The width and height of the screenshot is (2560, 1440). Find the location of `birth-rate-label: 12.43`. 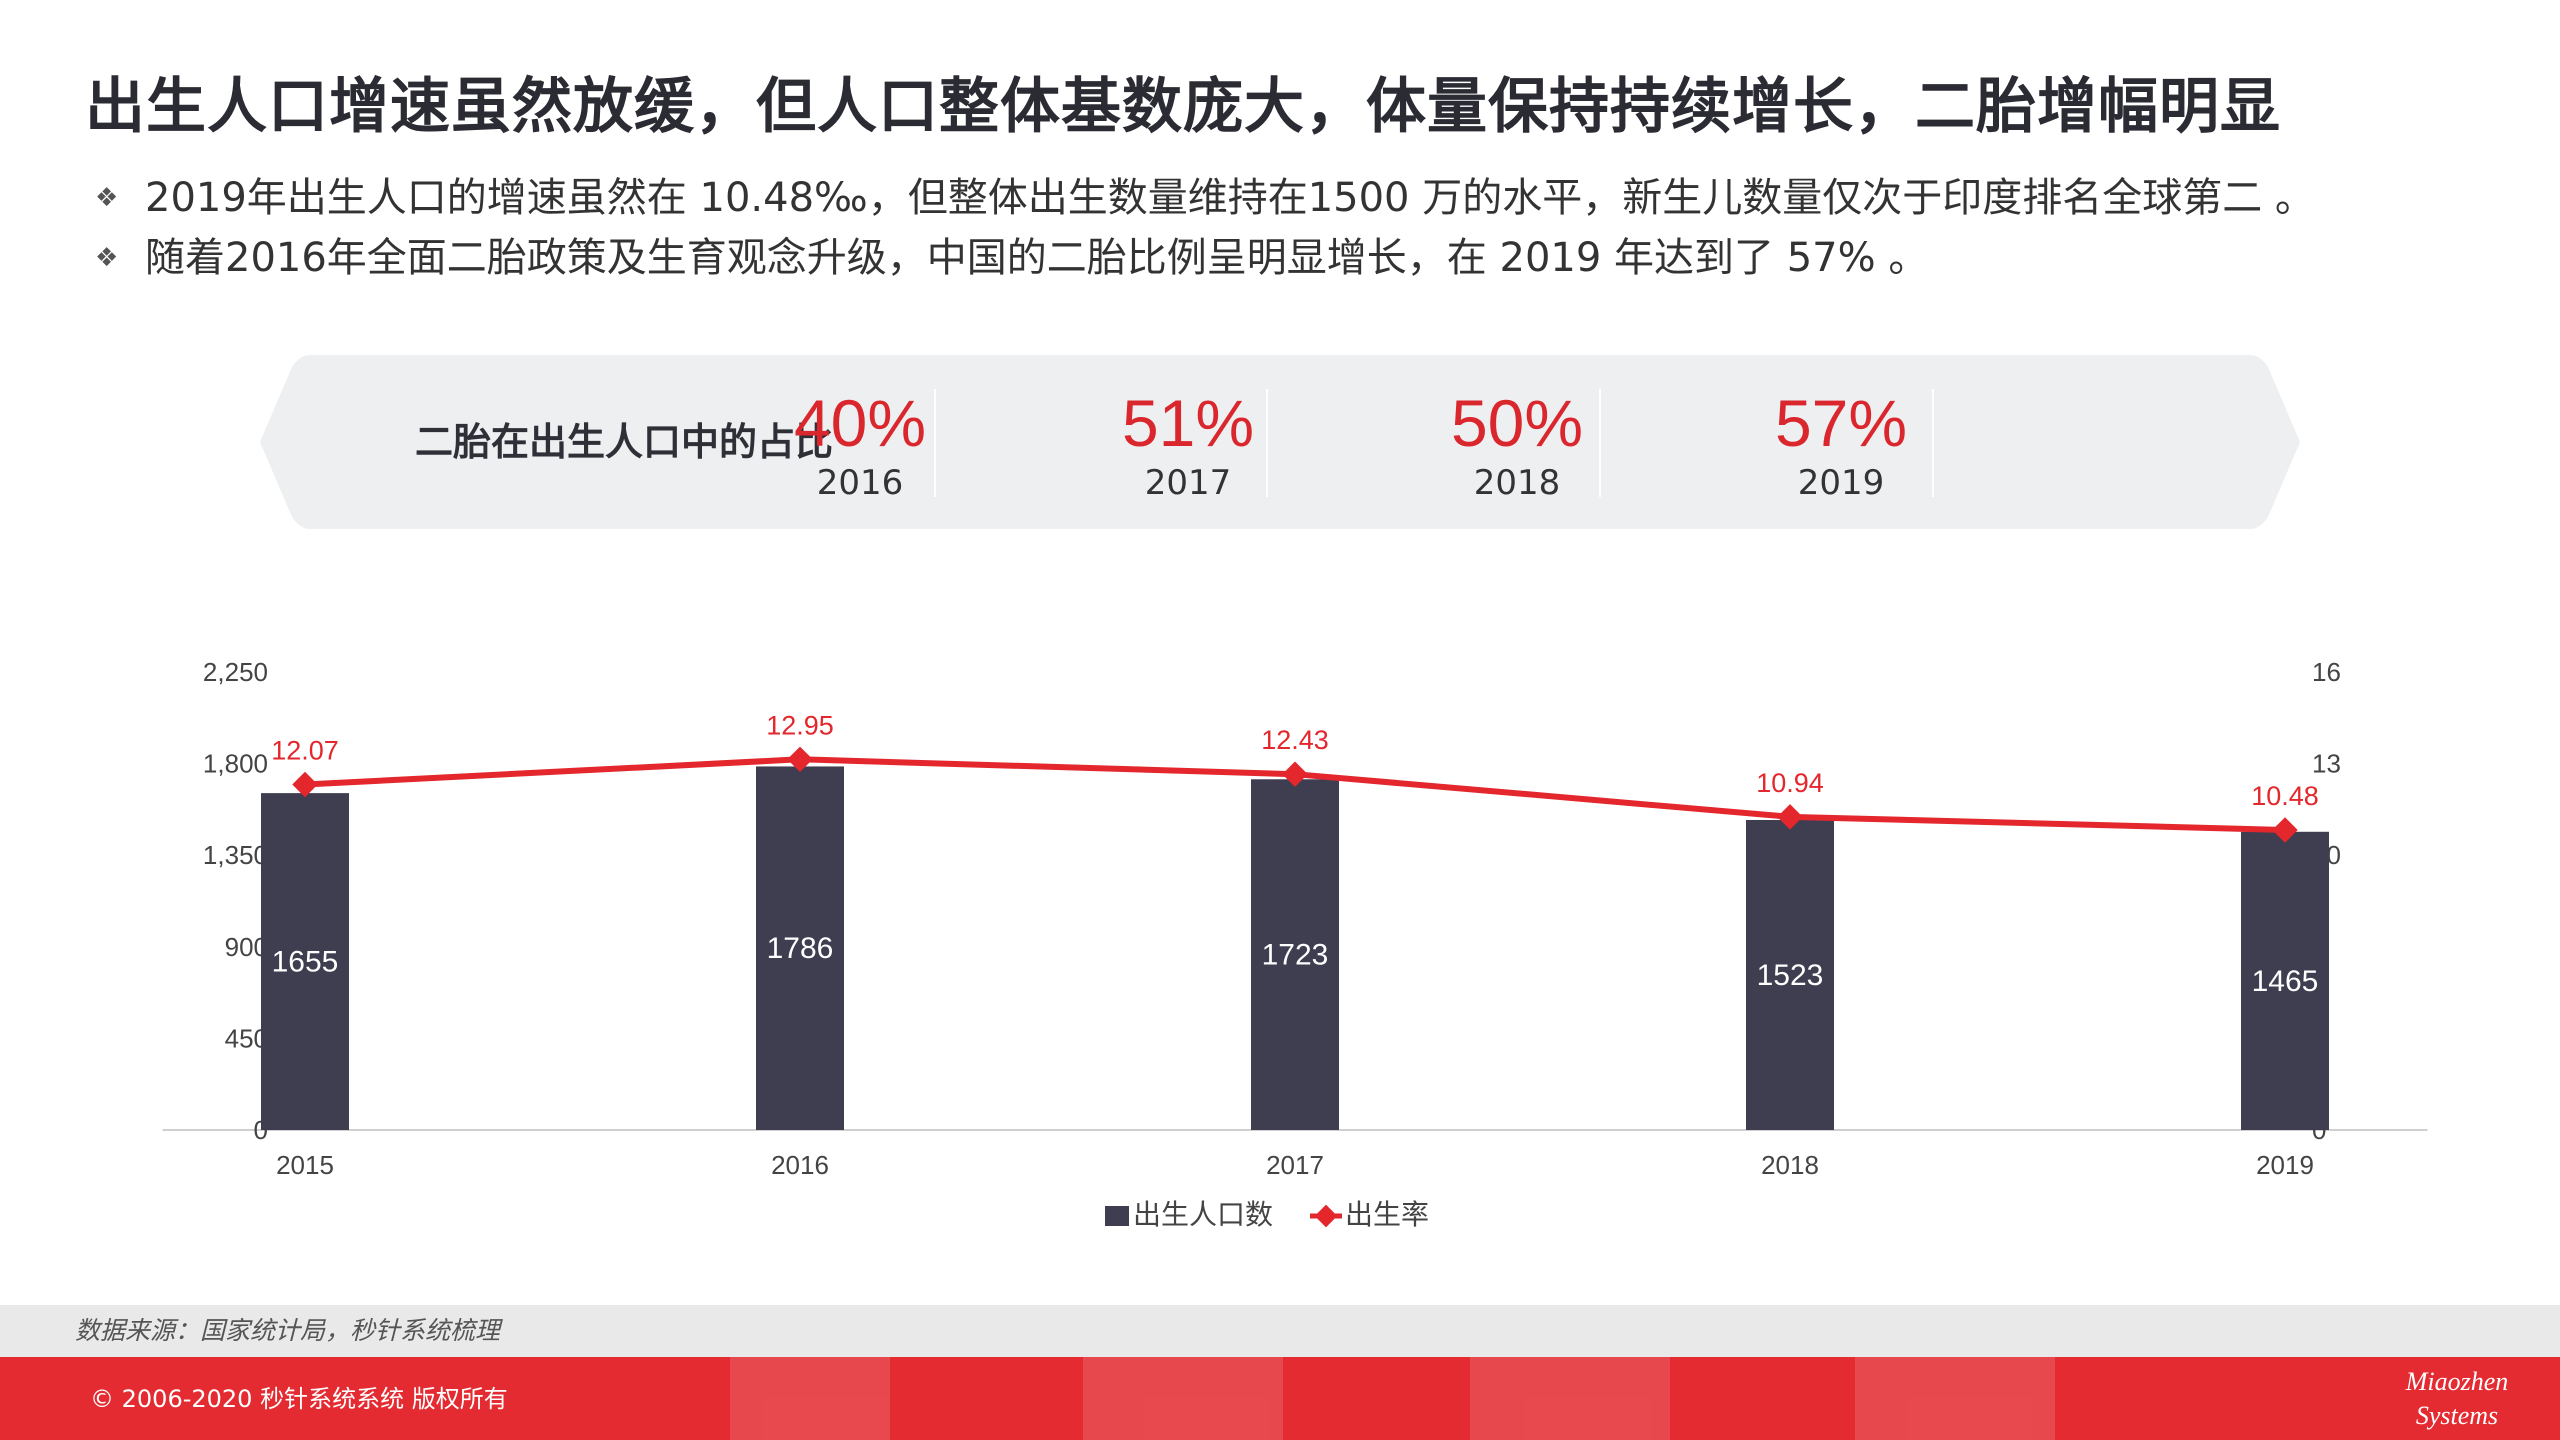

birth-rate-label: 12.43 is located at coordinates (1295, 740).